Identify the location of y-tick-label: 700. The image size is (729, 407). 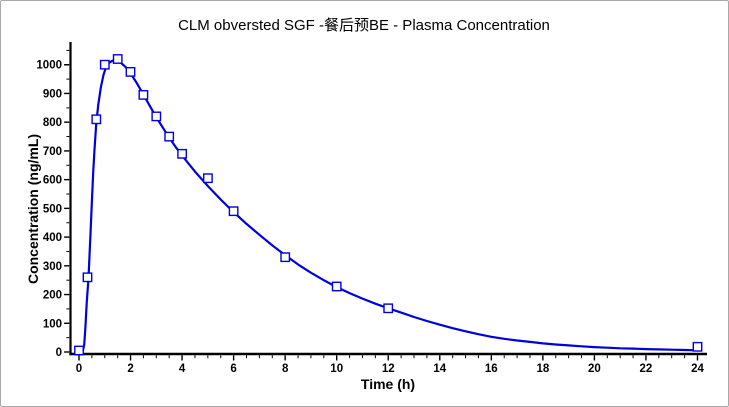
(52, 152).